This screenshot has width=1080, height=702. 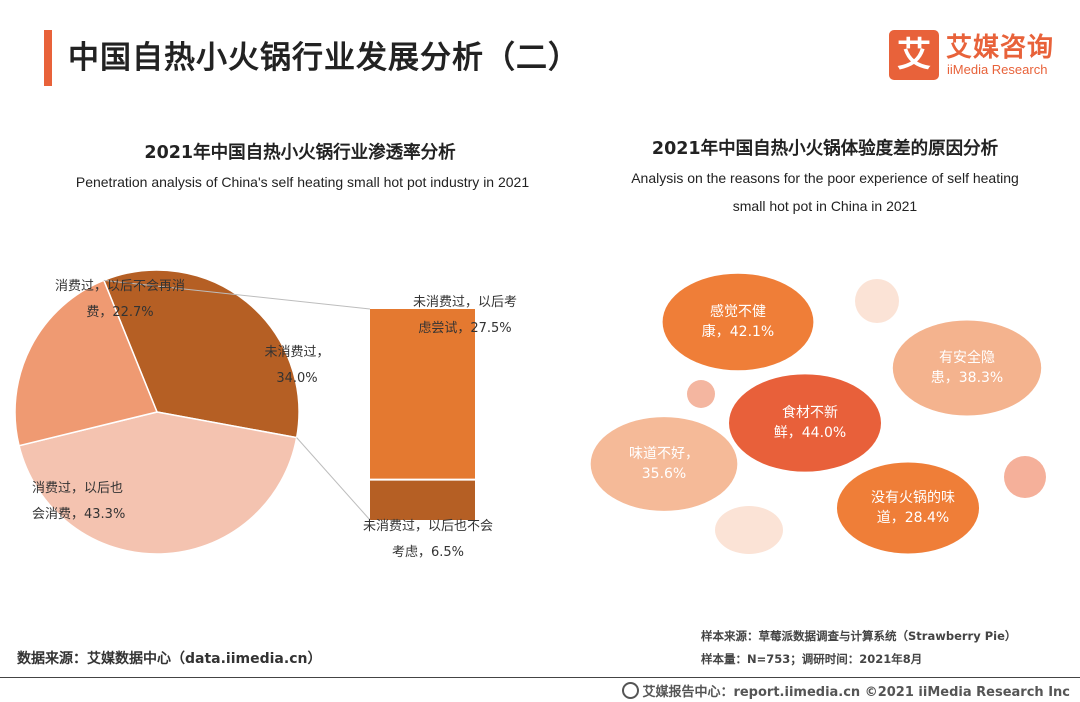 What do you see at coordinates (119, 286) in the screenshot?
I see `pie-label-line: 消费过，以后不会再消` at bounding box center [119, 286].